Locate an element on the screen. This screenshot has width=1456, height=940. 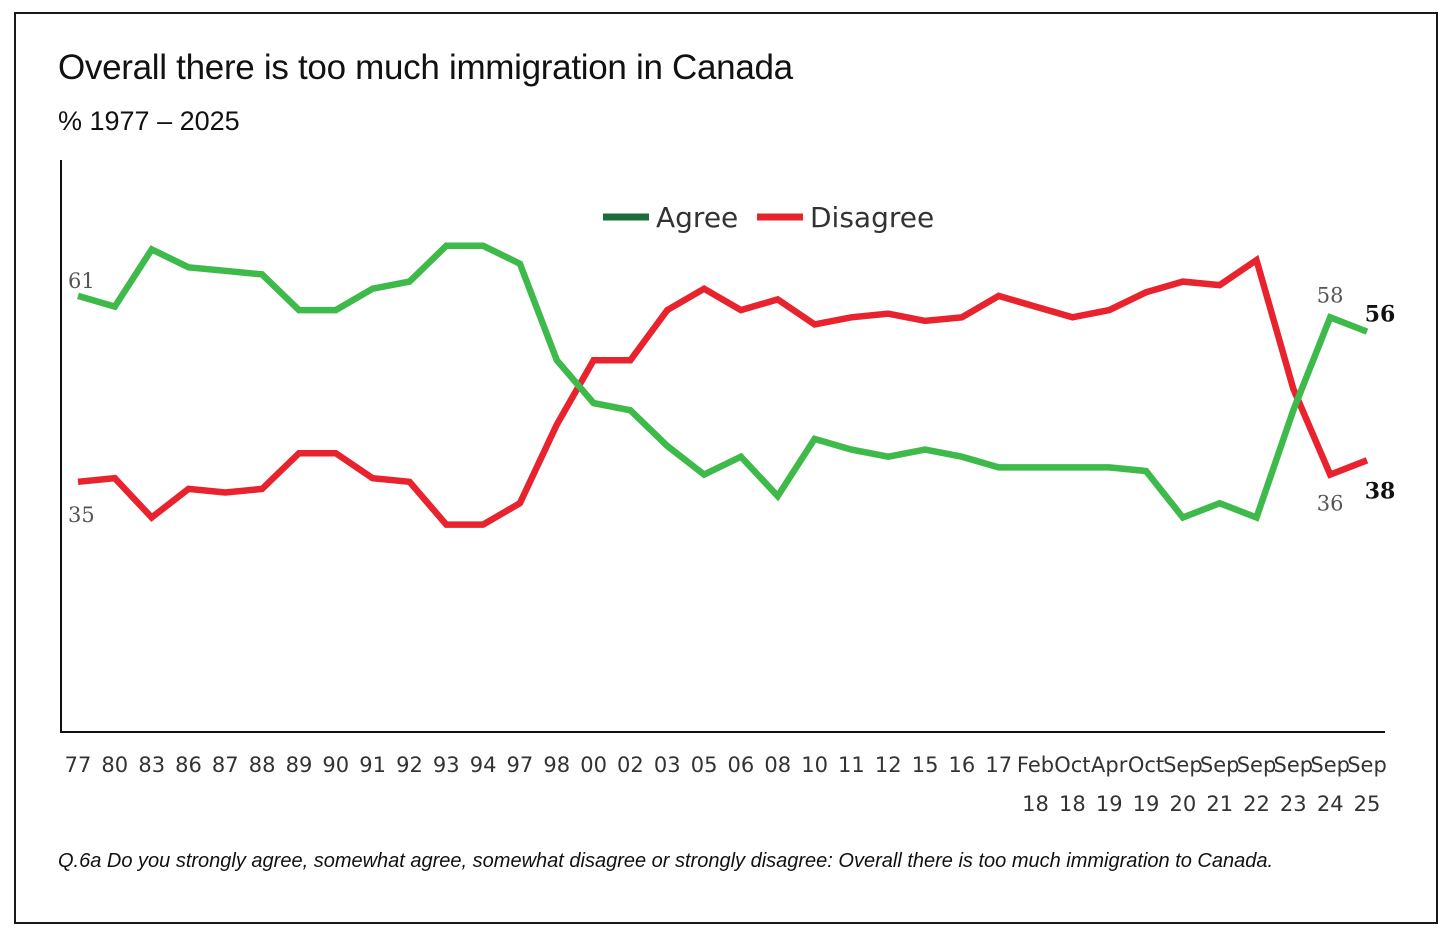
x-tick-4-0: 87 is located at coordinates (225, 765).